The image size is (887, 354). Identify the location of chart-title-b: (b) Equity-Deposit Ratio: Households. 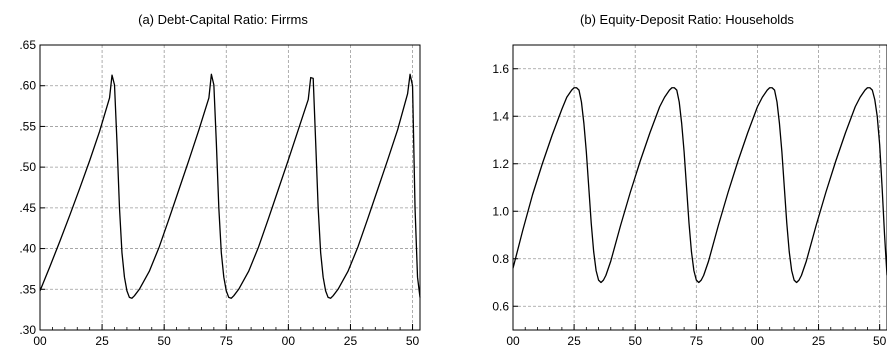
(687, 19).